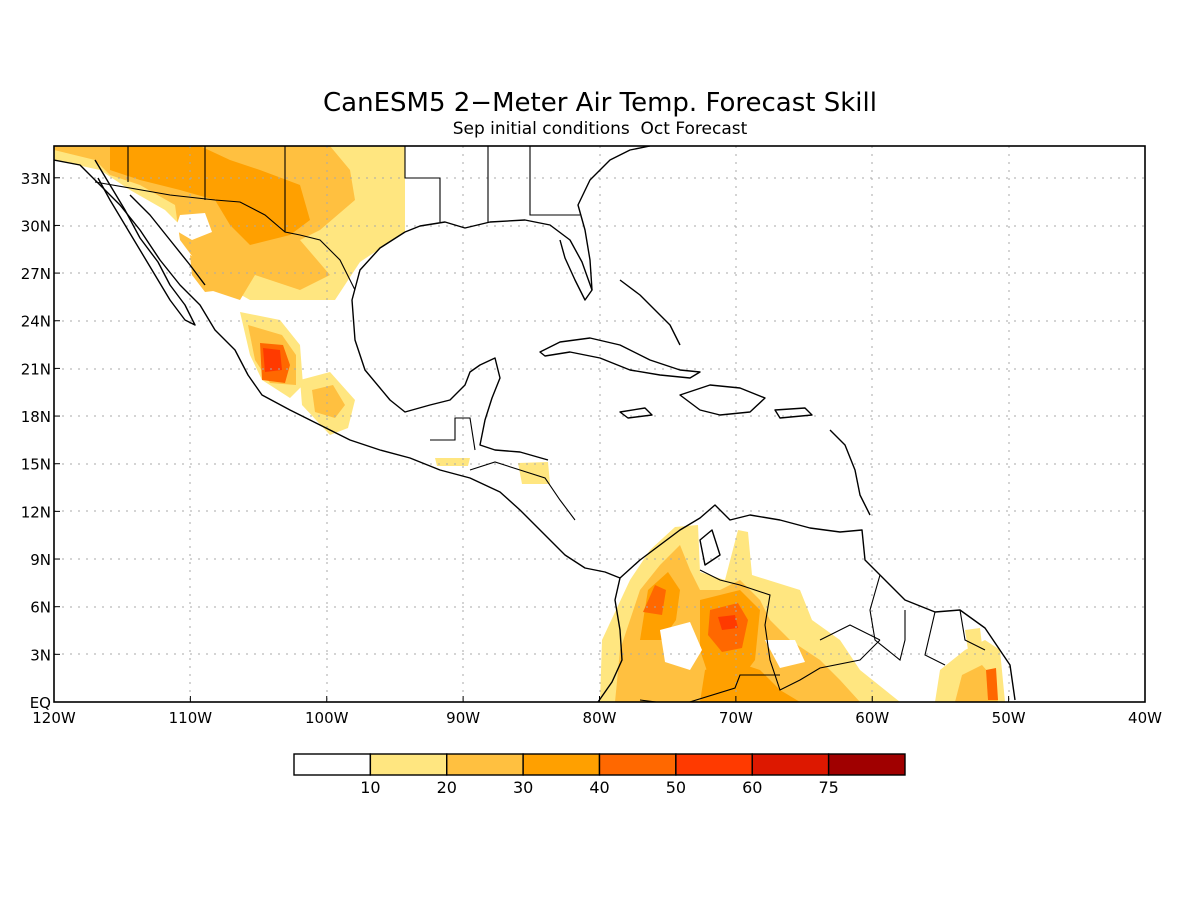 This screenshot has height=900, width=1200. Describe the element at coordinates (193, 226) in the screenshot. I see `skill-hole-southwest` at that location.